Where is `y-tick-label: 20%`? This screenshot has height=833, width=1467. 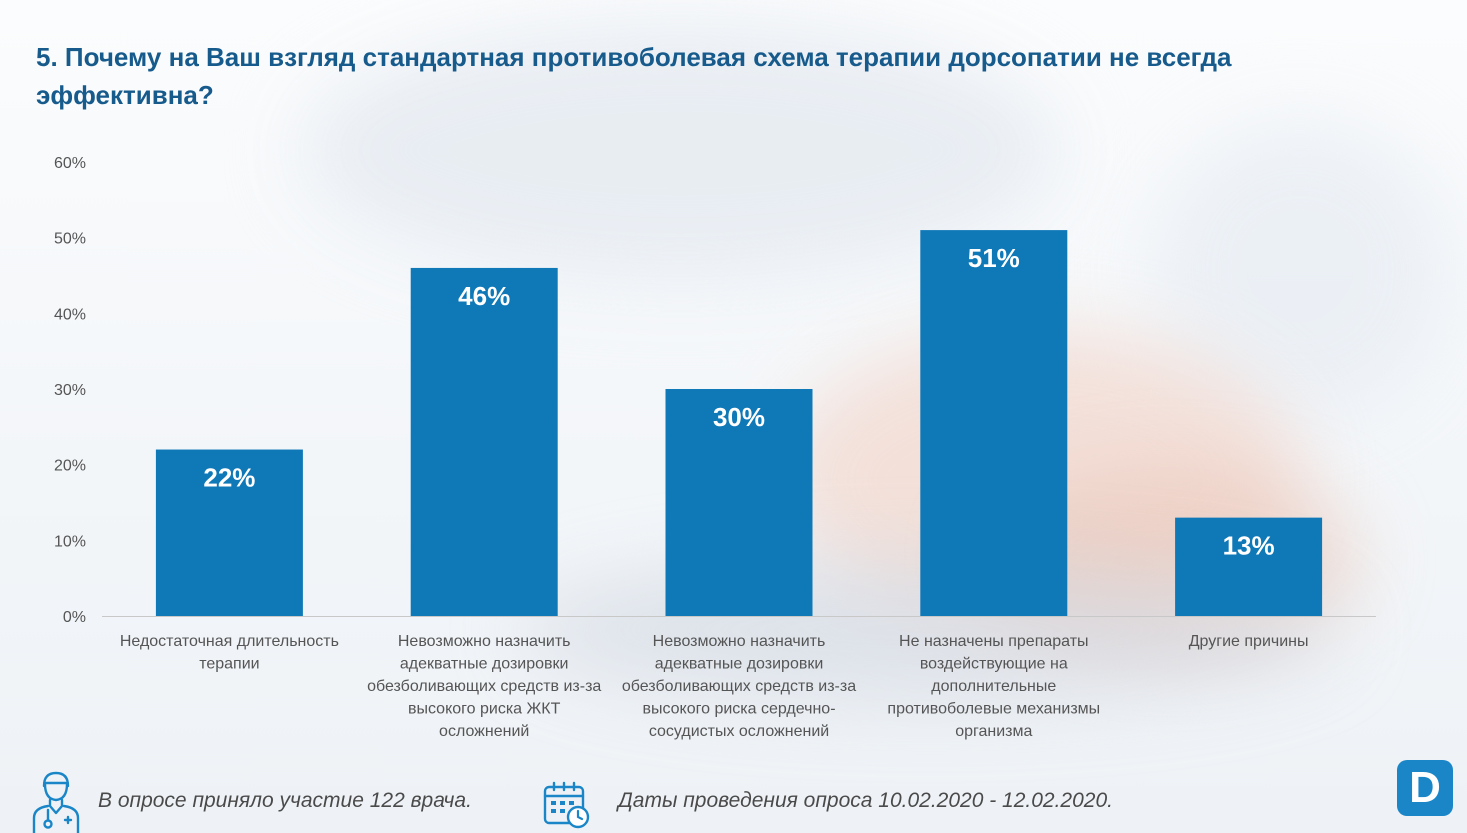
y-tick-label: 20% is located at coordinates (70, 466).